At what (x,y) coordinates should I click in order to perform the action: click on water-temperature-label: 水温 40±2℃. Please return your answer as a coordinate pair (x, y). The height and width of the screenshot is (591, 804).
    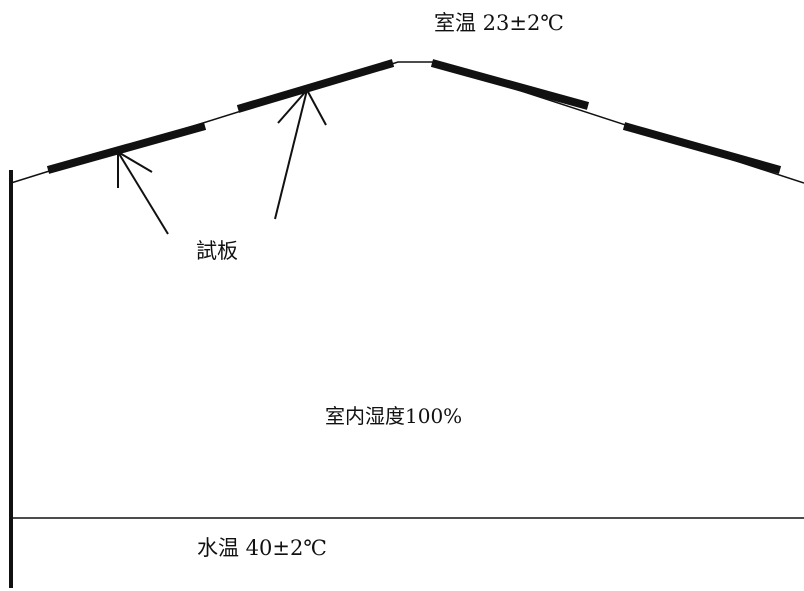
    Looking at the image, I should click on (262, 548).